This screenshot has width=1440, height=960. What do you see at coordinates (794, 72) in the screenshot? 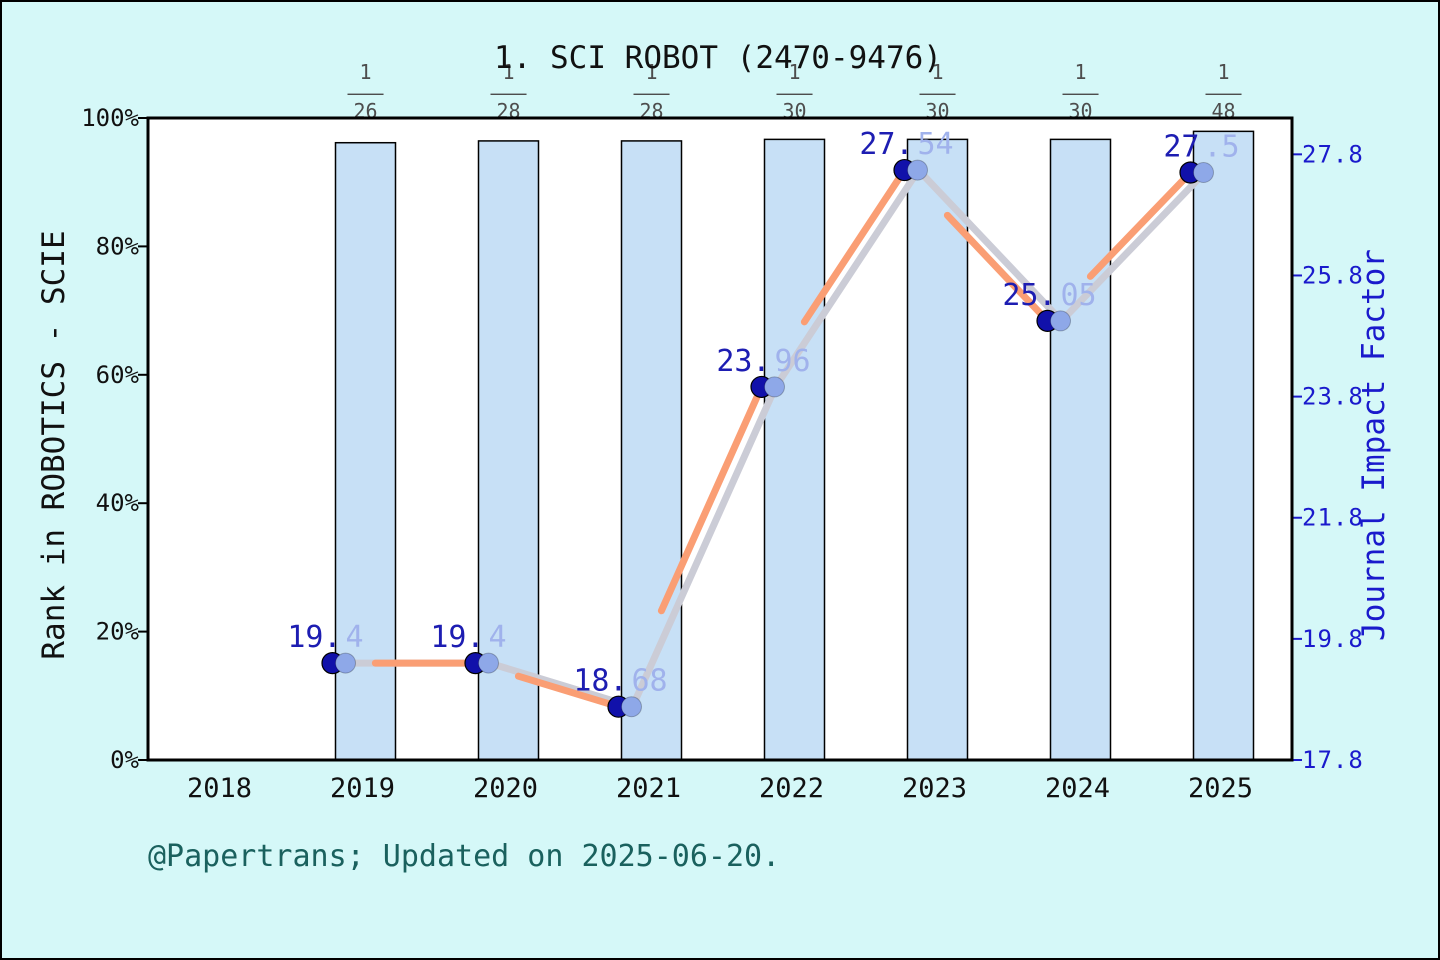
I see `rank-fraction-numerator-2022: 1` at bounding box center [794, 72].